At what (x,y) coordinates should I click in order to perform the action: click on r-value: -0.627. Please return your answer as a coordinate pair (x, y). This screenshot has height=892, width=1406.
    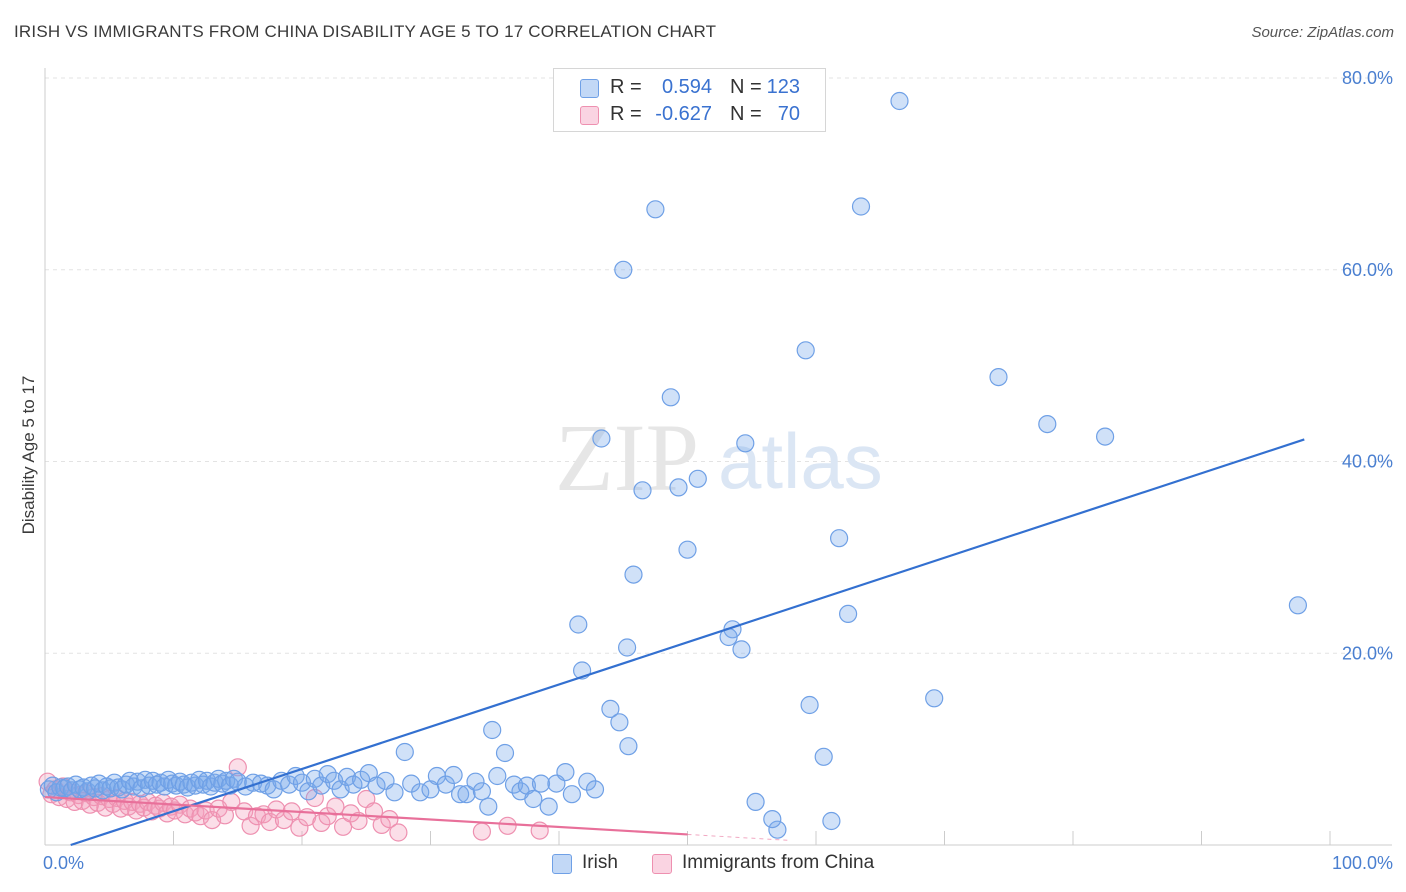
    Looking at the image, I should click on (683, 114).